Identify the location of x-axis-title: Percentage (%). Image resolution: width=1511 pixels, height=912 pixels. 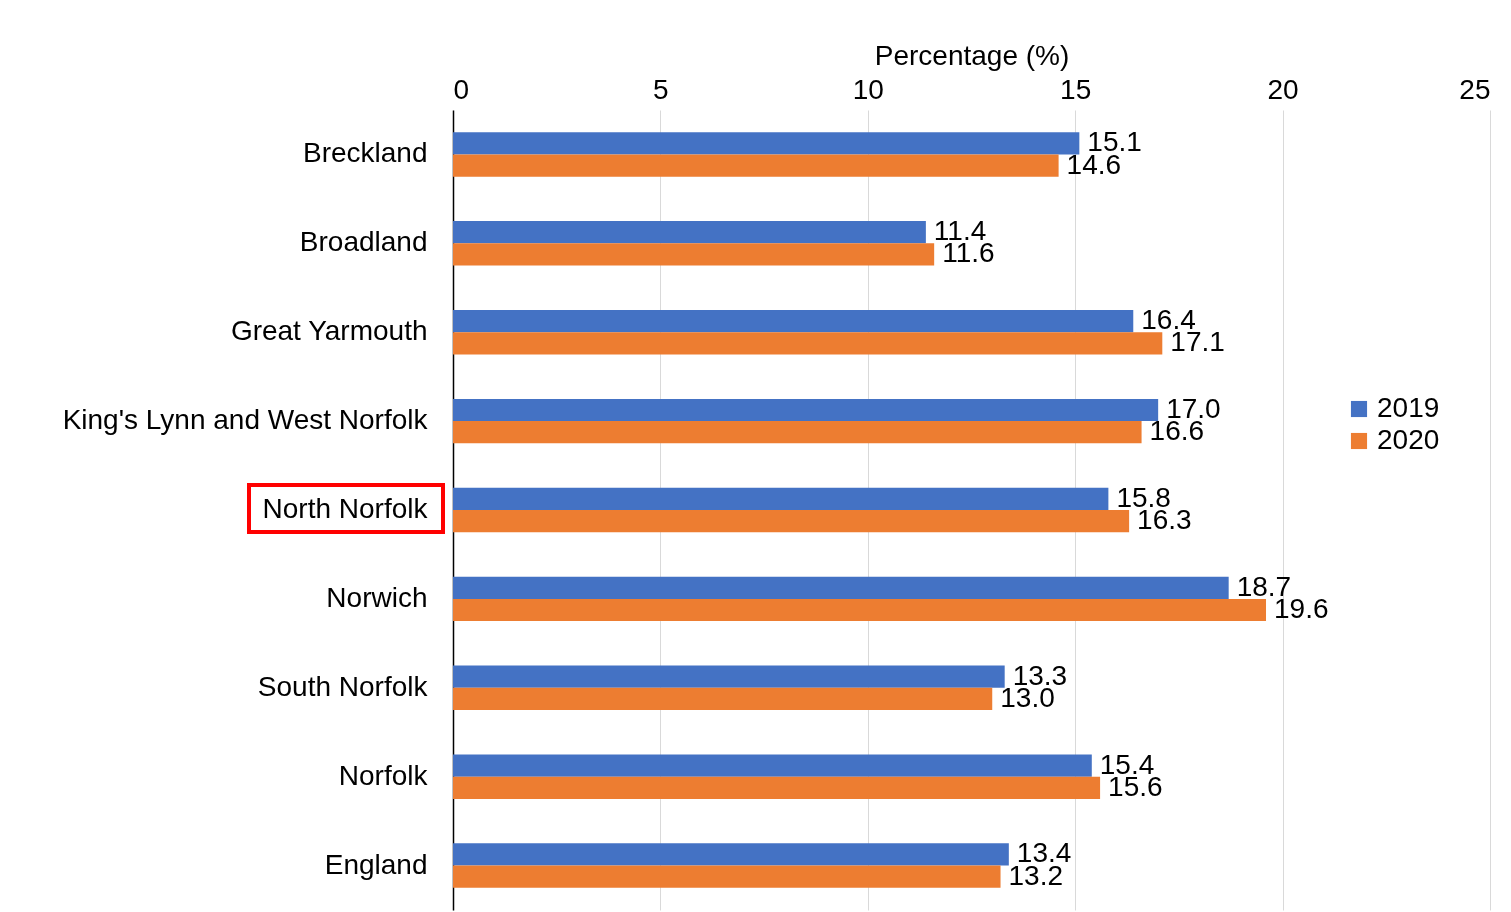
(972, 55).